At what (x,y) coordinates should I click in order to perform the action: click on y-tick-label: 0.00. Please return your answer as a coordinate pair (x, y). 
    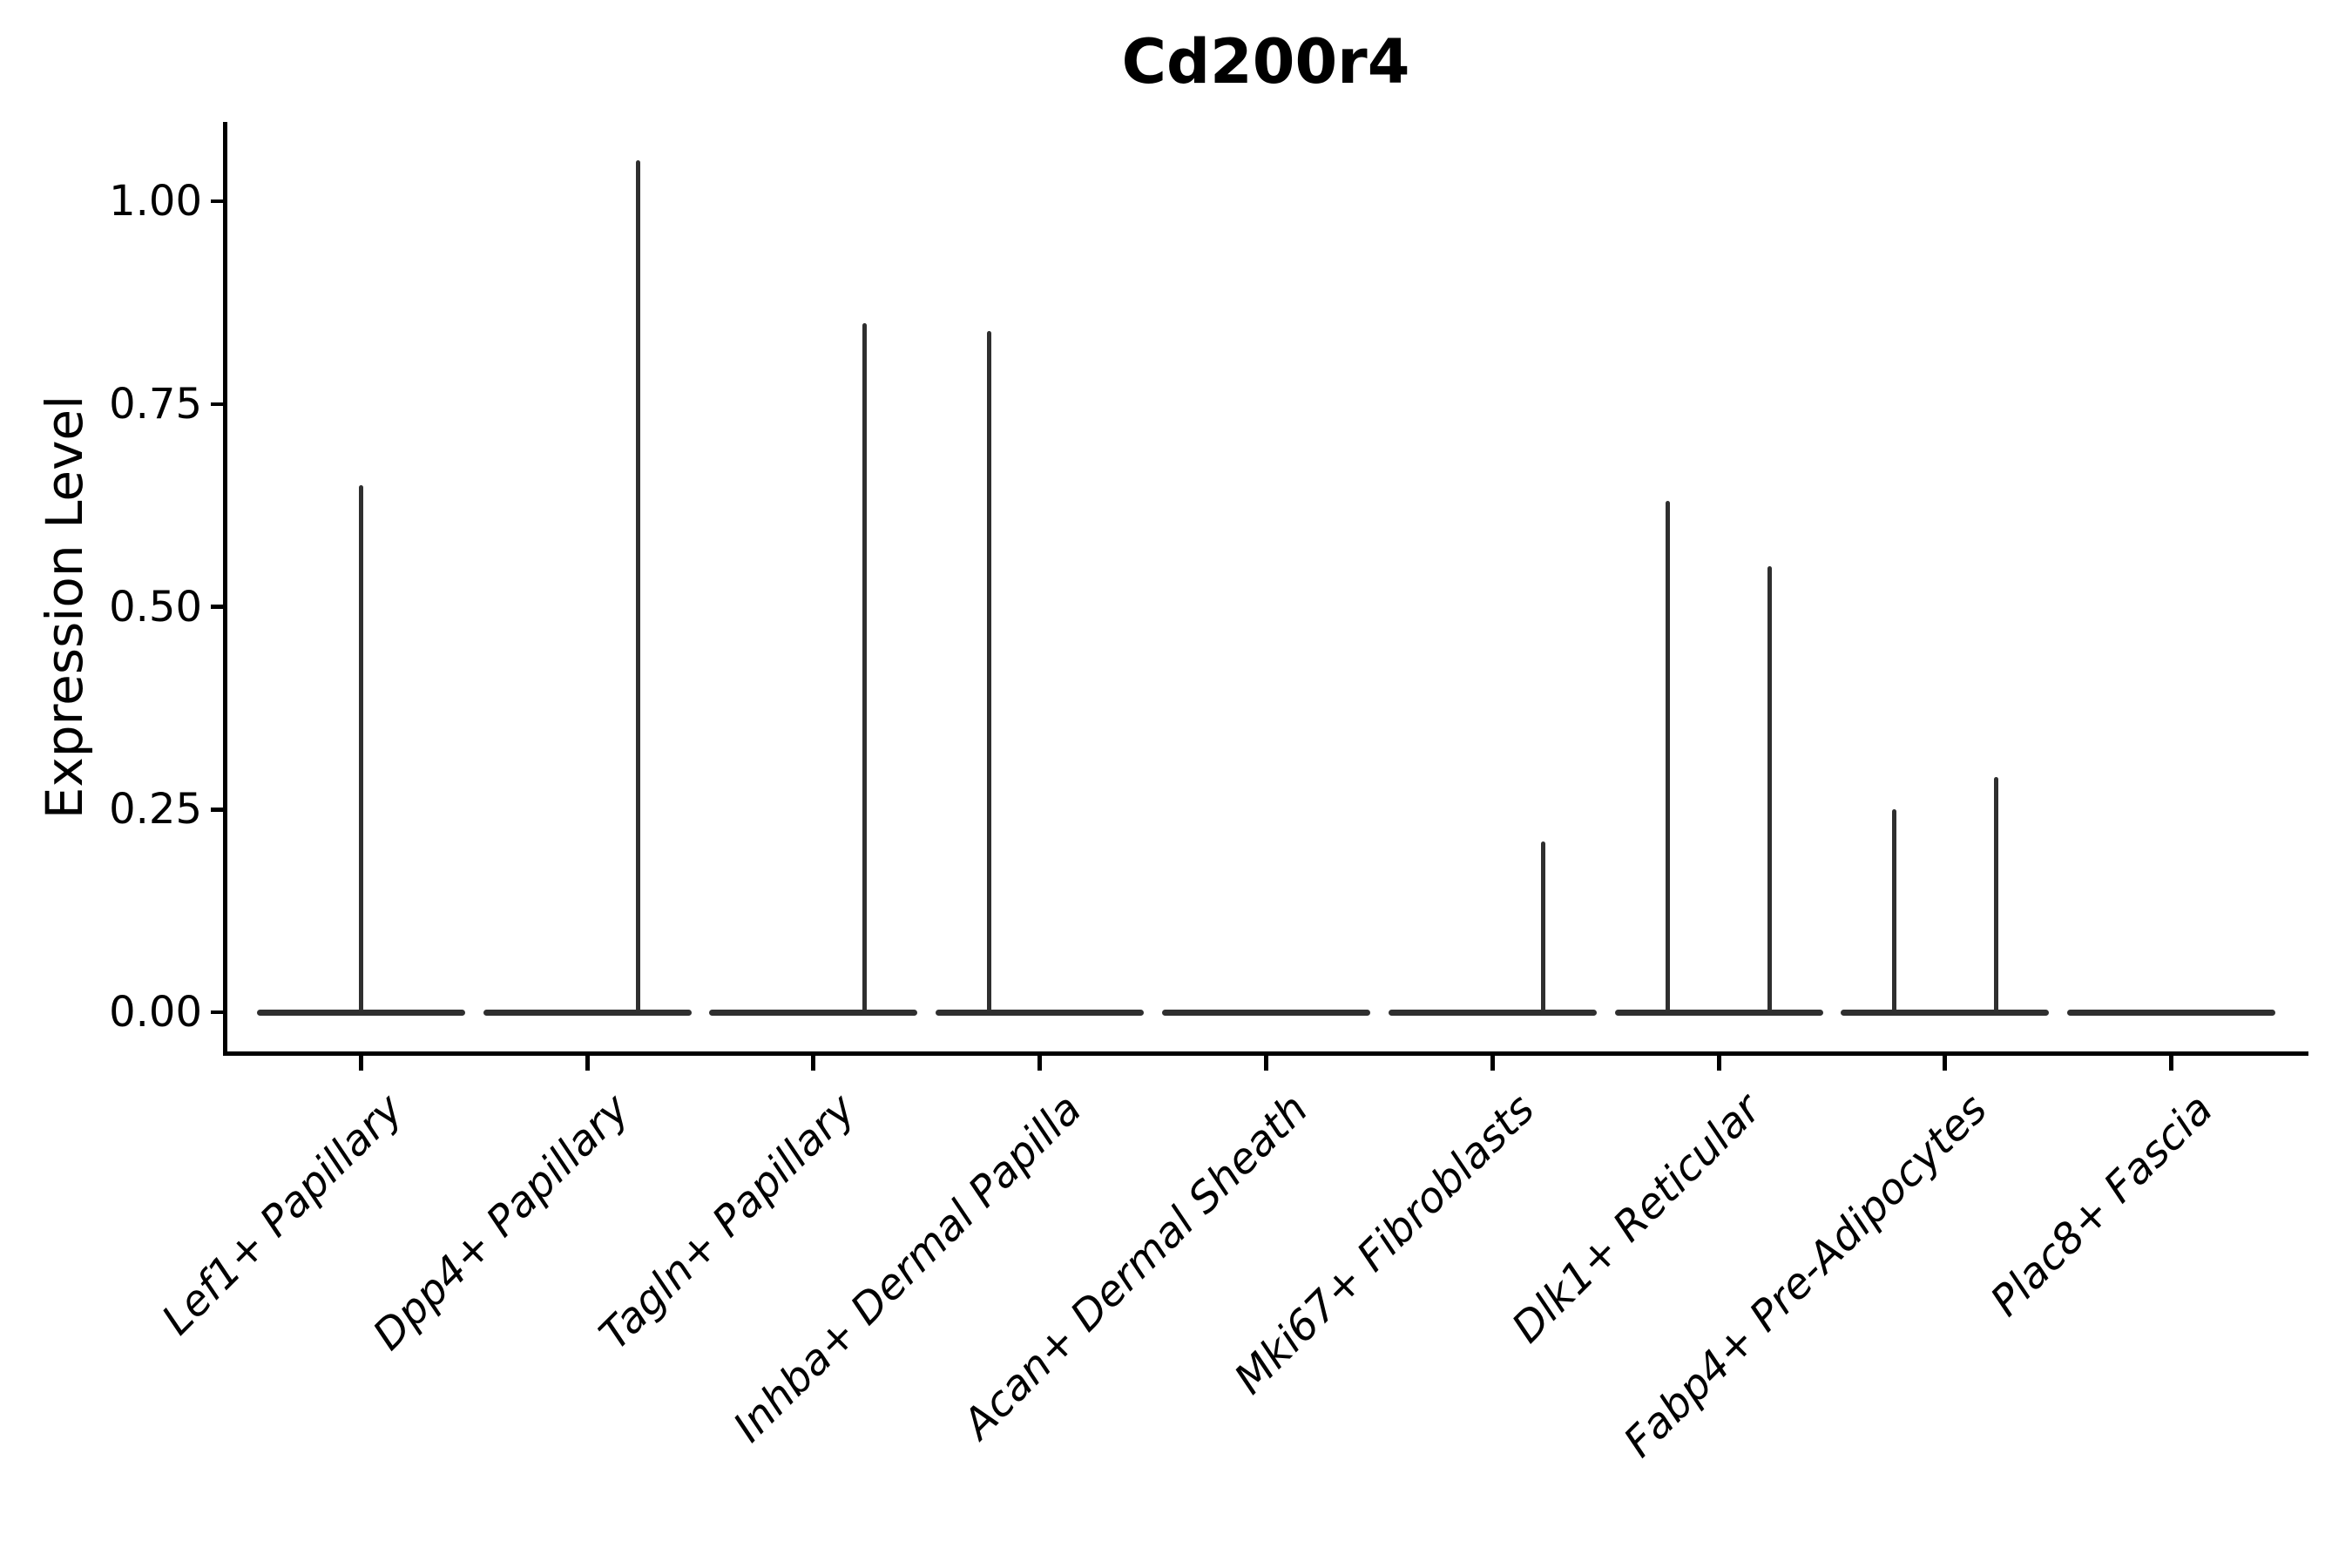
    Looking at the image, I should click on (155, 1013).